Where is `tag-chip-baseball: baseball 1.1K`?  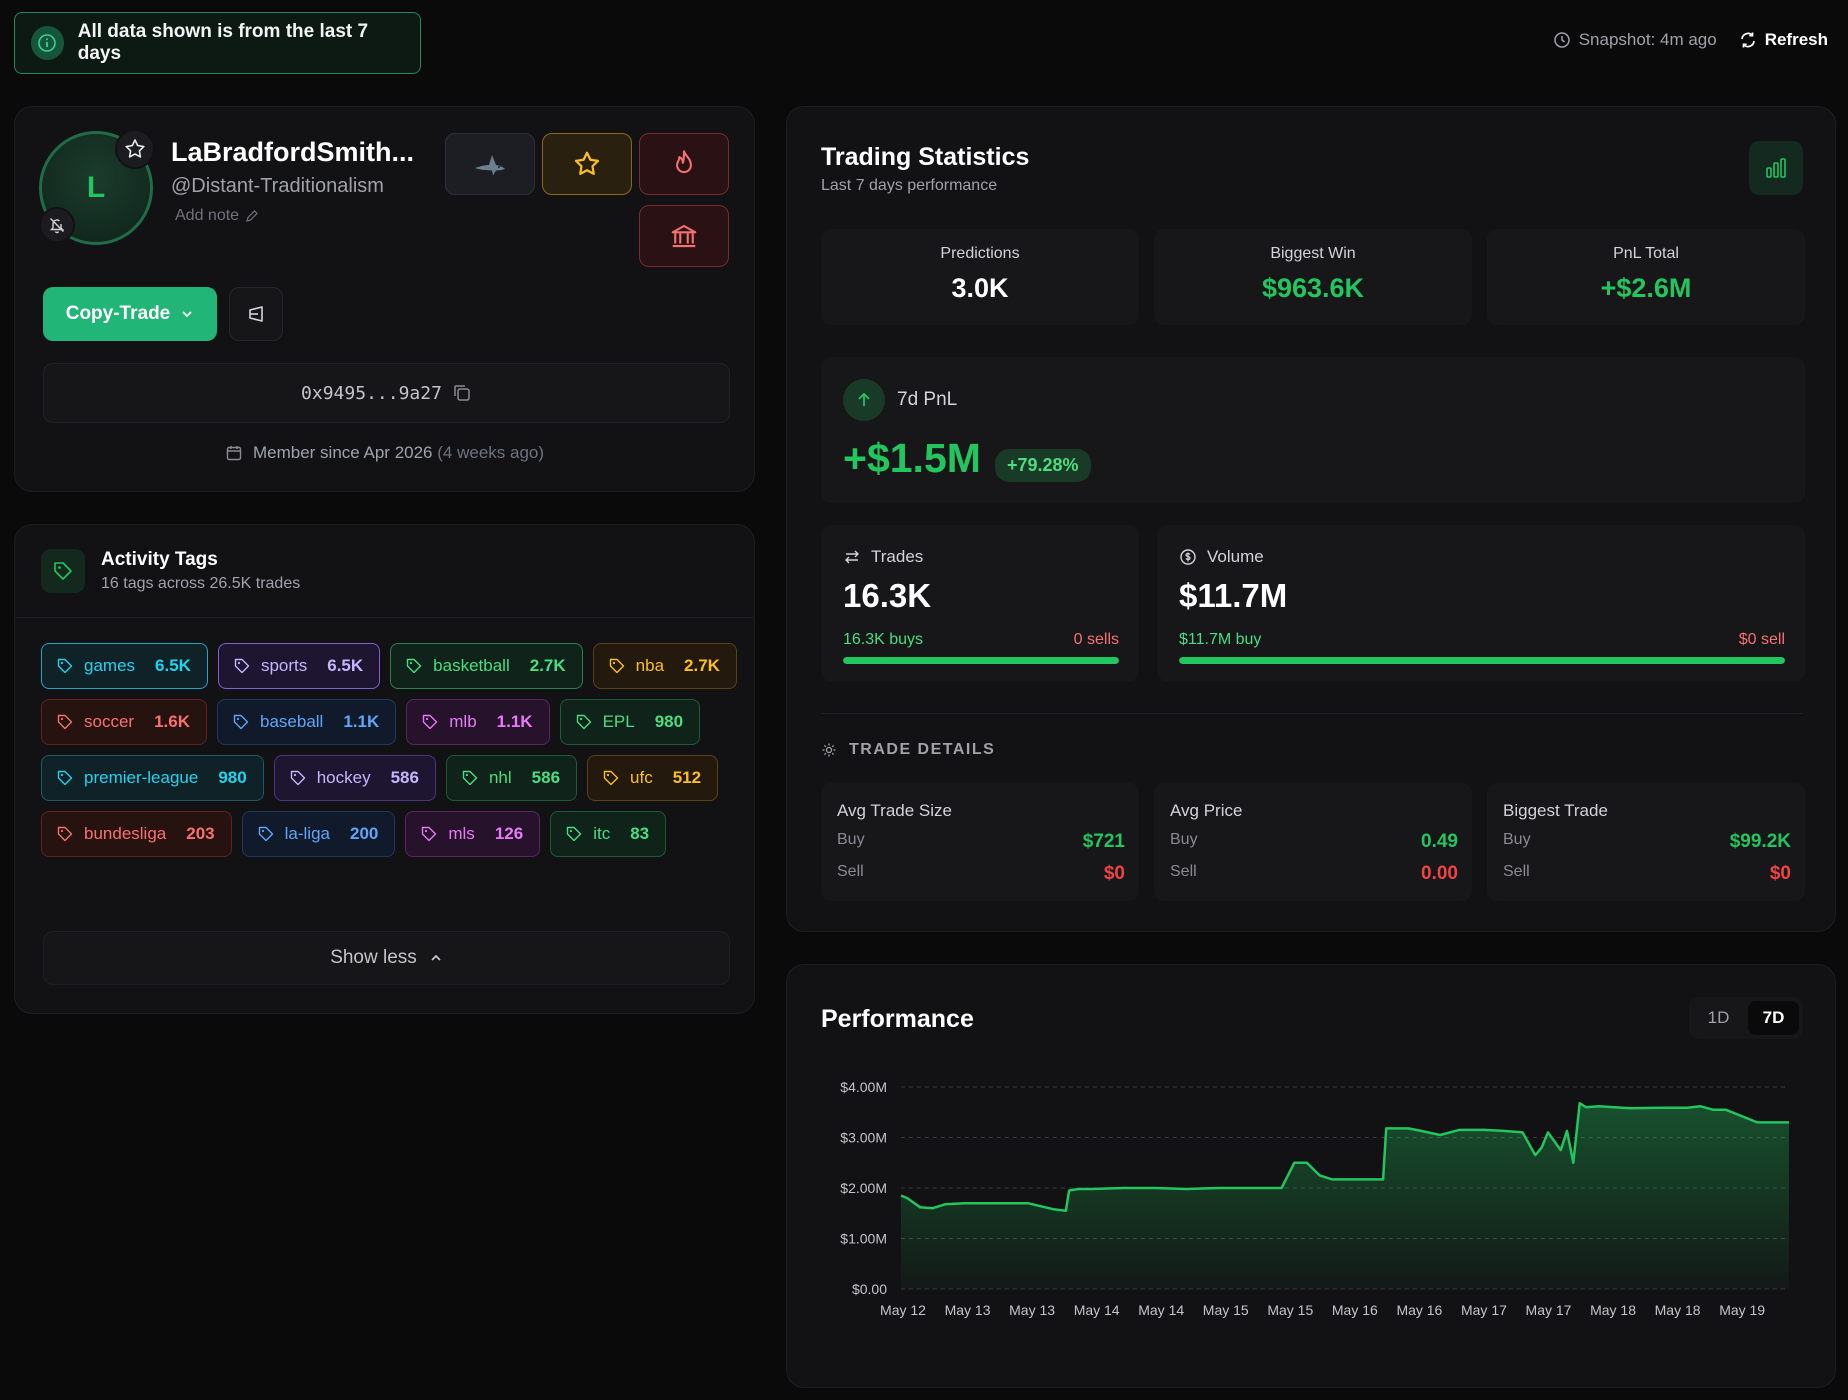
tag-chip-baseball: baseball 1.1K is located at coordinates (307, 722).